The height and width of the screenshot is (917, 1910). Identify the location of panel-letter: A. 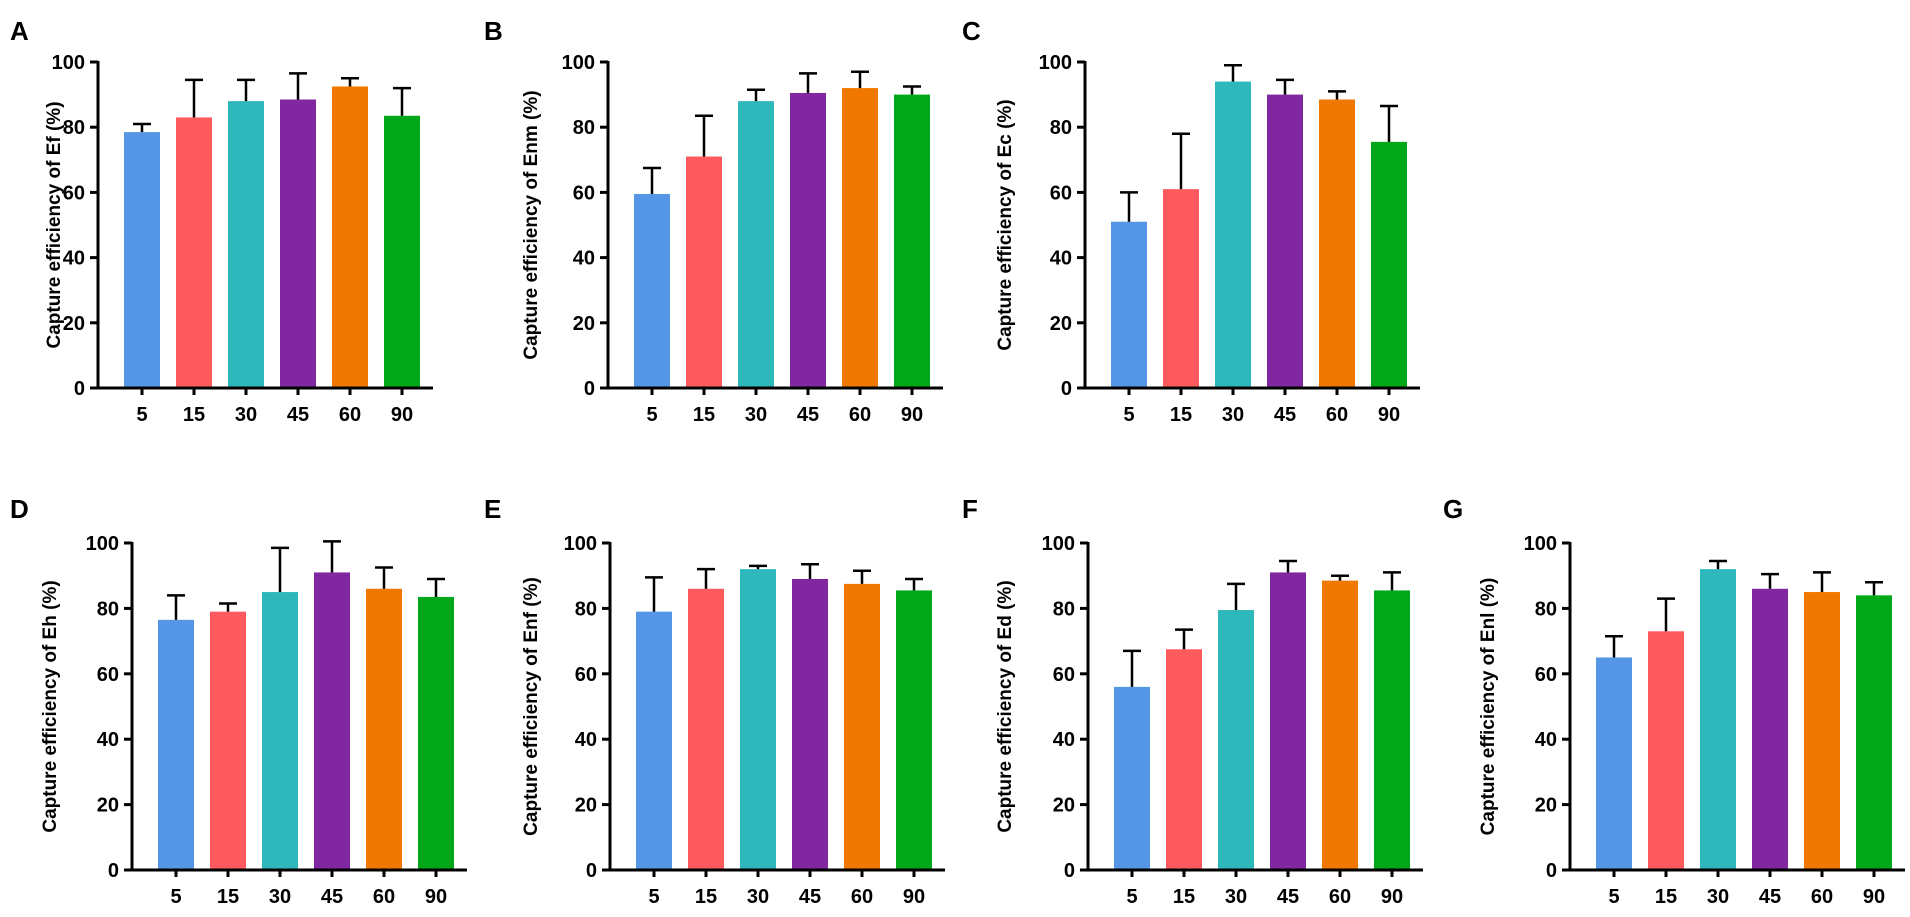
(19, 31).